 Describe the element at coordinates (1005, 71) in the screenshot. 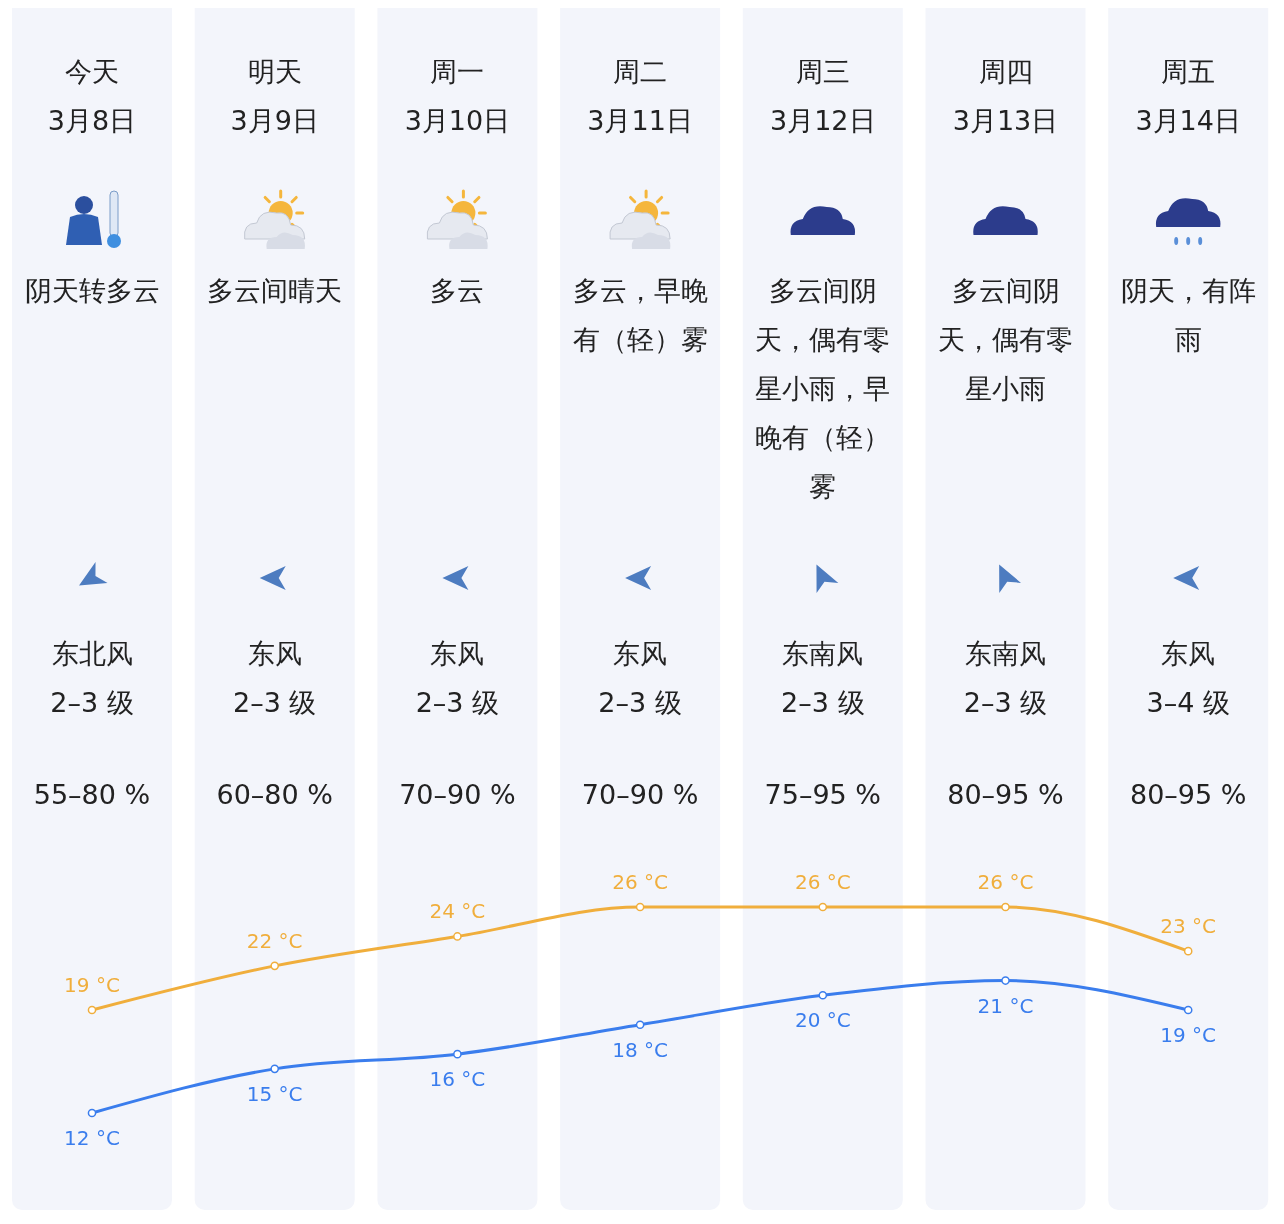

I see `text: 周四` at that location.